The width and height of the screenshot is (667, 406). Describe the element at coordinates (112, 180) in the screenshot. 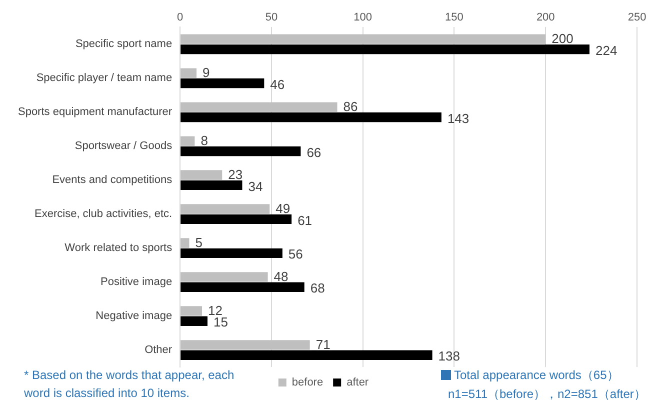

I see `y-tick-label: Events and competitions` at that location.